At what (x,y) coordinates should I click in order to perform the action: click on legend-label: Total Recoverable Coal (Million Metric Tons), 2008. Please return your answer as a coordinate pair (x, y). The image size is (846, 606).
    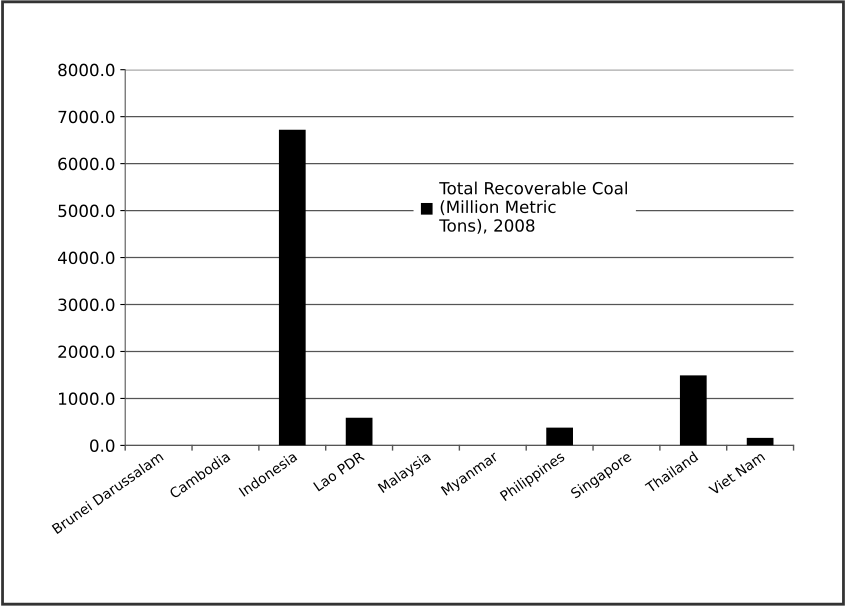
    Looking at the image, I should click on (533, 208).